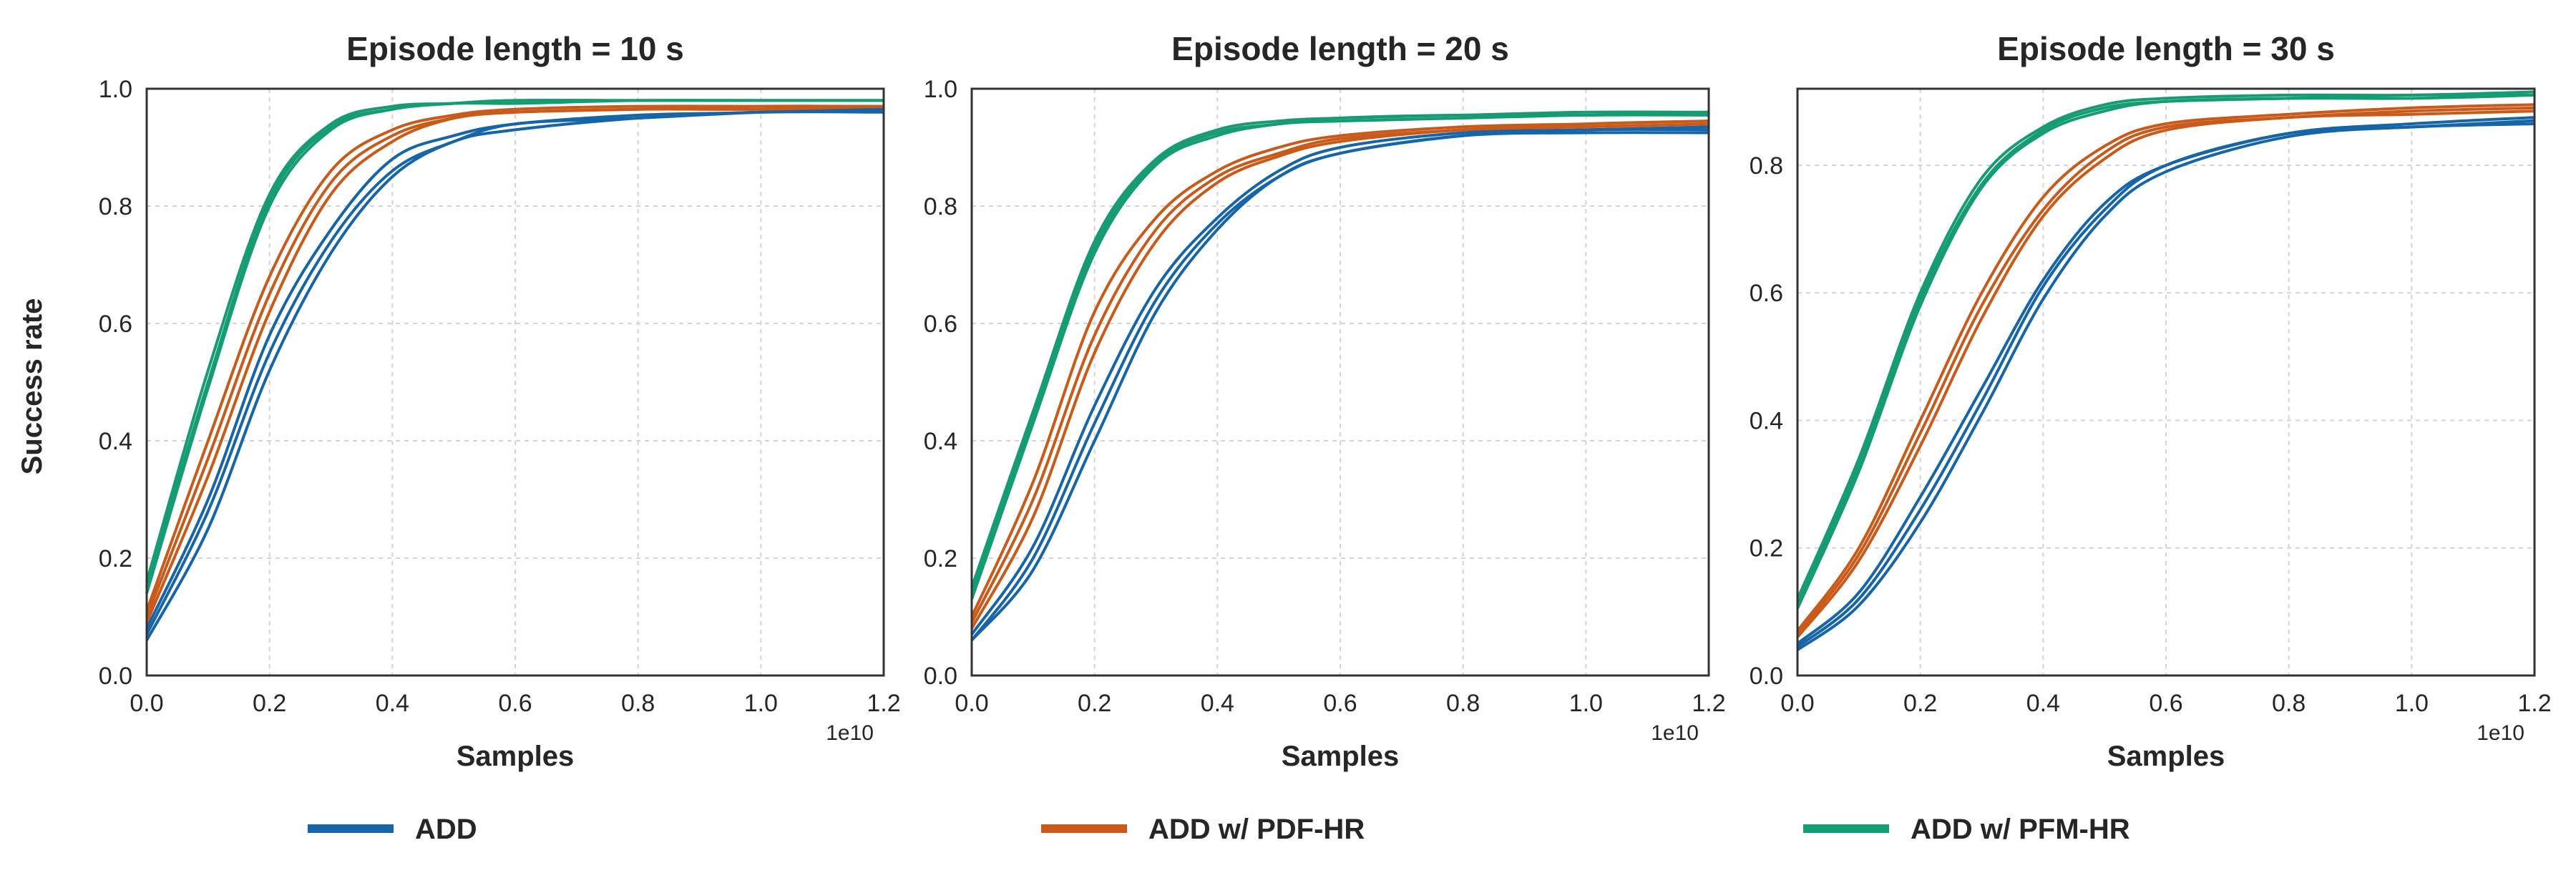  Describe the element at coordinates (515, 48) in the screenshot. I see `panel-title: Episode length = 10 s` at that location.